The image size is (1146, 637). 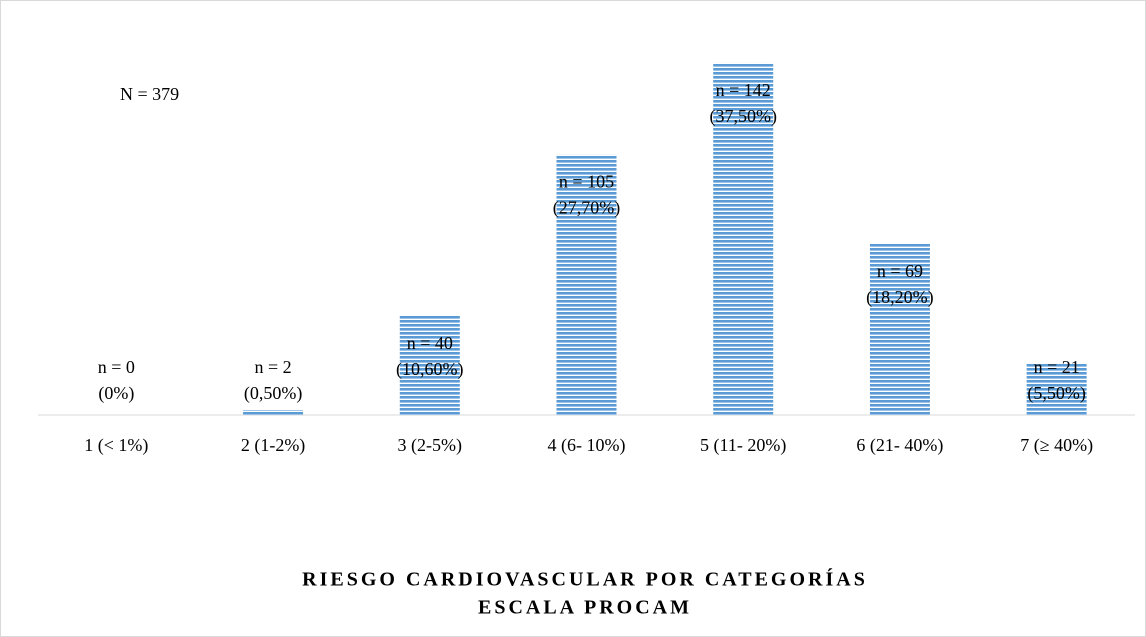 I want to click on data-label: (0%), so click(x=116, y=393).